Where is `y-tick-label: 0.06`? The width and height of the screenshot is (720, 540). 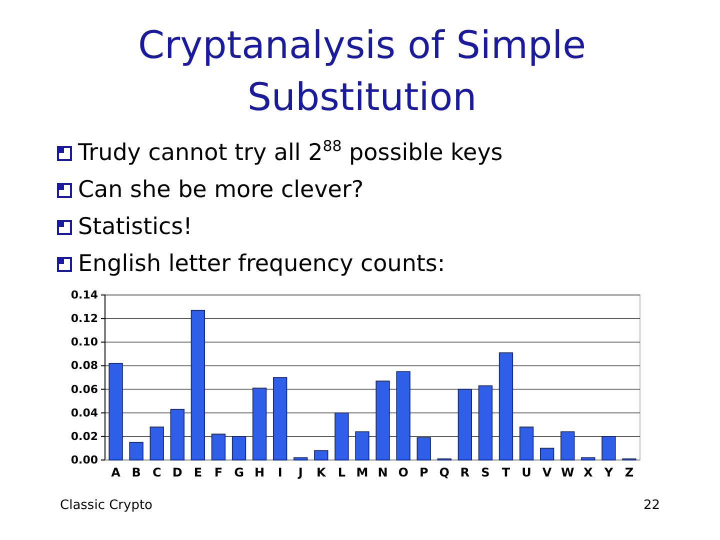
y-tick-label: 0.06 is located at coordinates (84, 389).